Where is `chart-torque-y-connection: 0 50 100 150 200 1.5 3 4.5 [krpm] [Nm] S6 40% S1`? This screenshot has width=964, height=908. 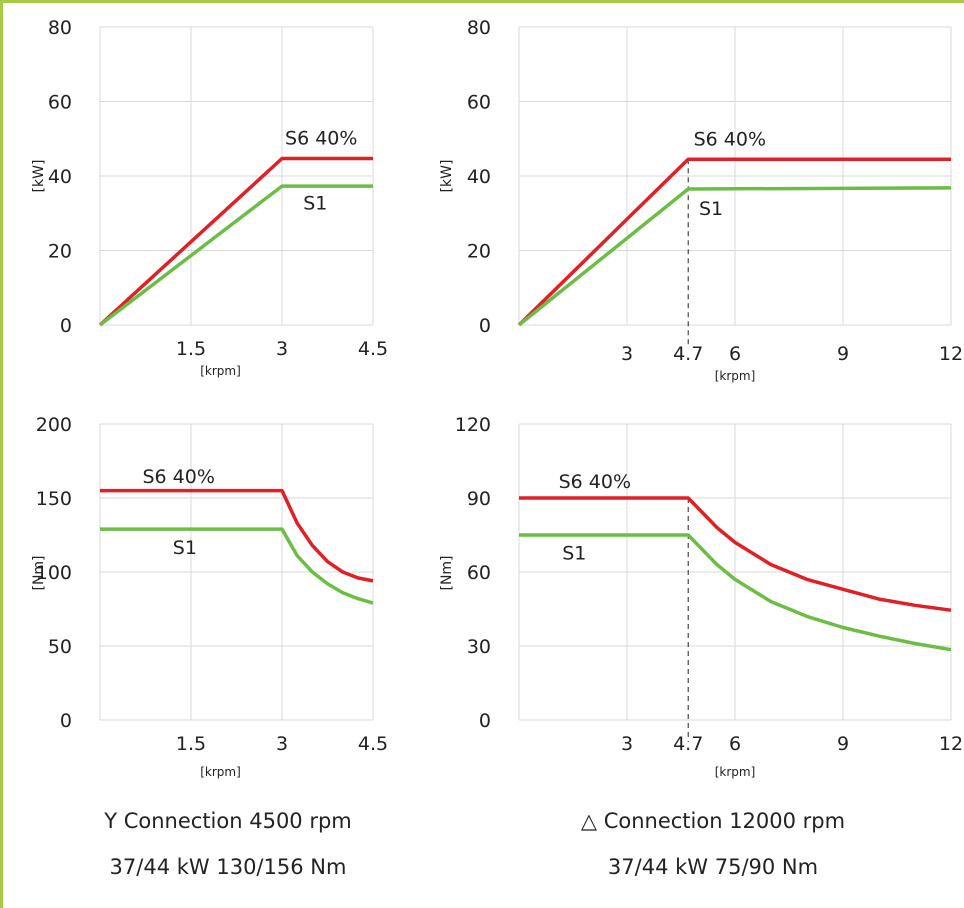
chart-torque-y-connection: 0 50 100 150 200 1.5 3 4.5 [krpm] [Nm] S6 40% S1 is located at coordinates (209, 596).